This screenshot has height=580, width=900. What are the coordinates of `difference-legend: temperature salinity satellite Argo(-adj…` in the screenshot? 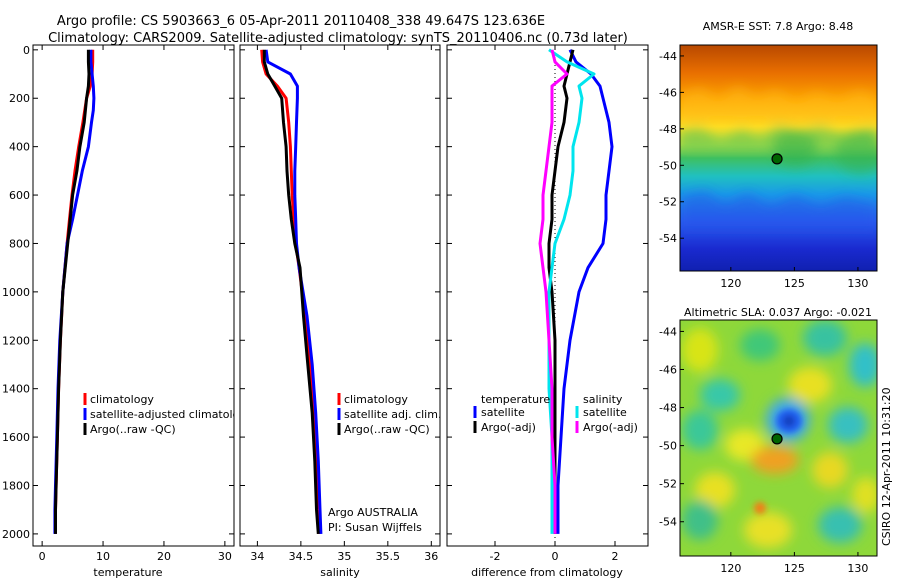 It's located at (555, 413).